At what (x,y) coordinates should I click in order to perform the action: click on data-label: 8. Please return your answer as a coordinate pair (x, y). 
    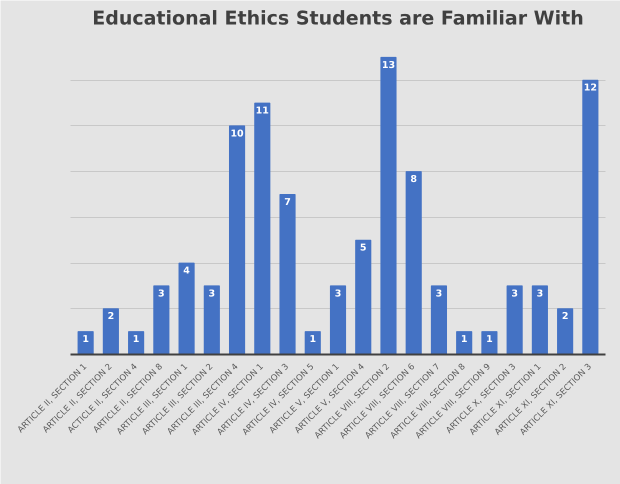
    Looking at the image, I should click on (414, 180).